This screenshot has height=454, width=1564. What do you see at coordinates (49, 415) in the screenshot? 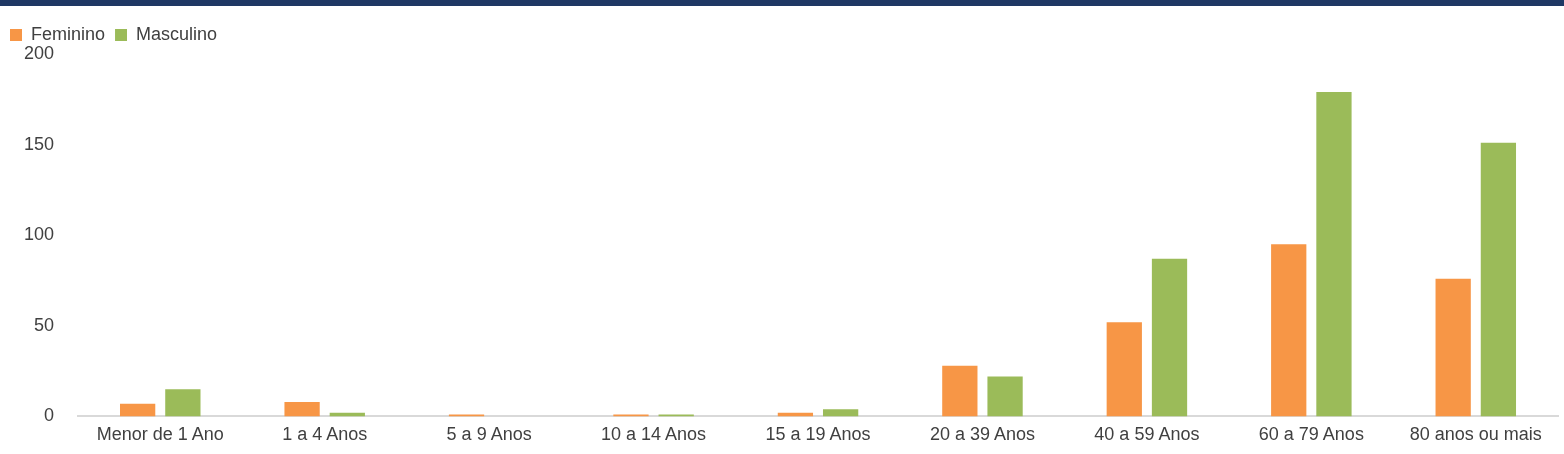
I see `y-tick-label: 0` at bounding box center [49, 415].